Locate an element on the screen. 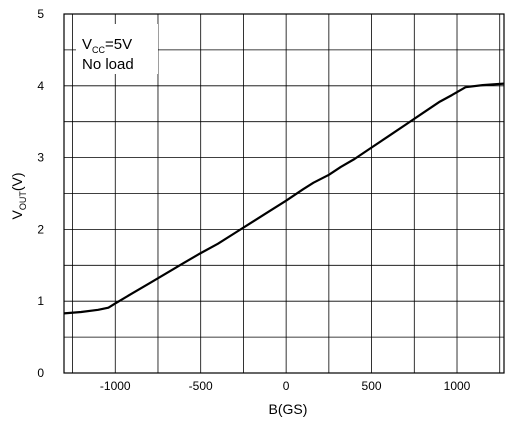  annotation-box is located at coordinates (117, 49).